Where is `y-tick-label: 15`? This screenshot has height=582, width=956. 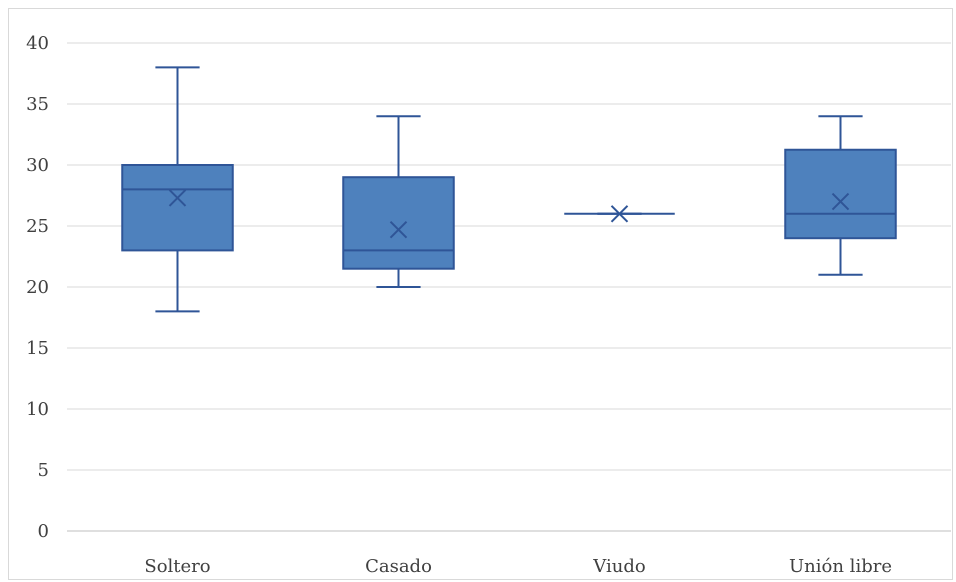 y-tick-label: 15 is located at coordinates (37, 348).